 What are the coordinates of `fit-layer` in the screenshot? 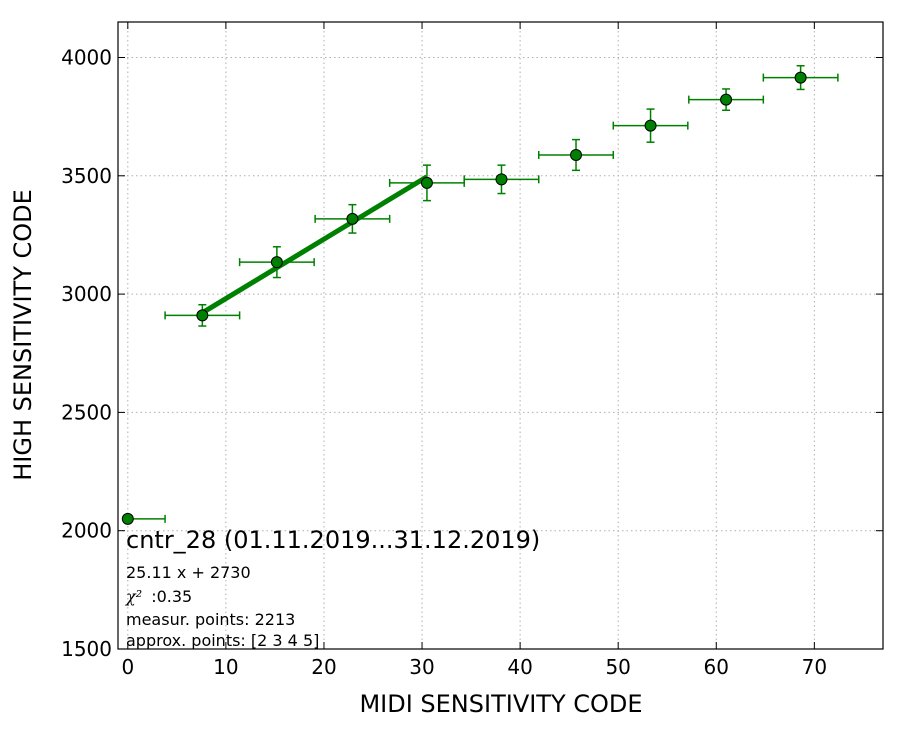 It's located at (315, 244).